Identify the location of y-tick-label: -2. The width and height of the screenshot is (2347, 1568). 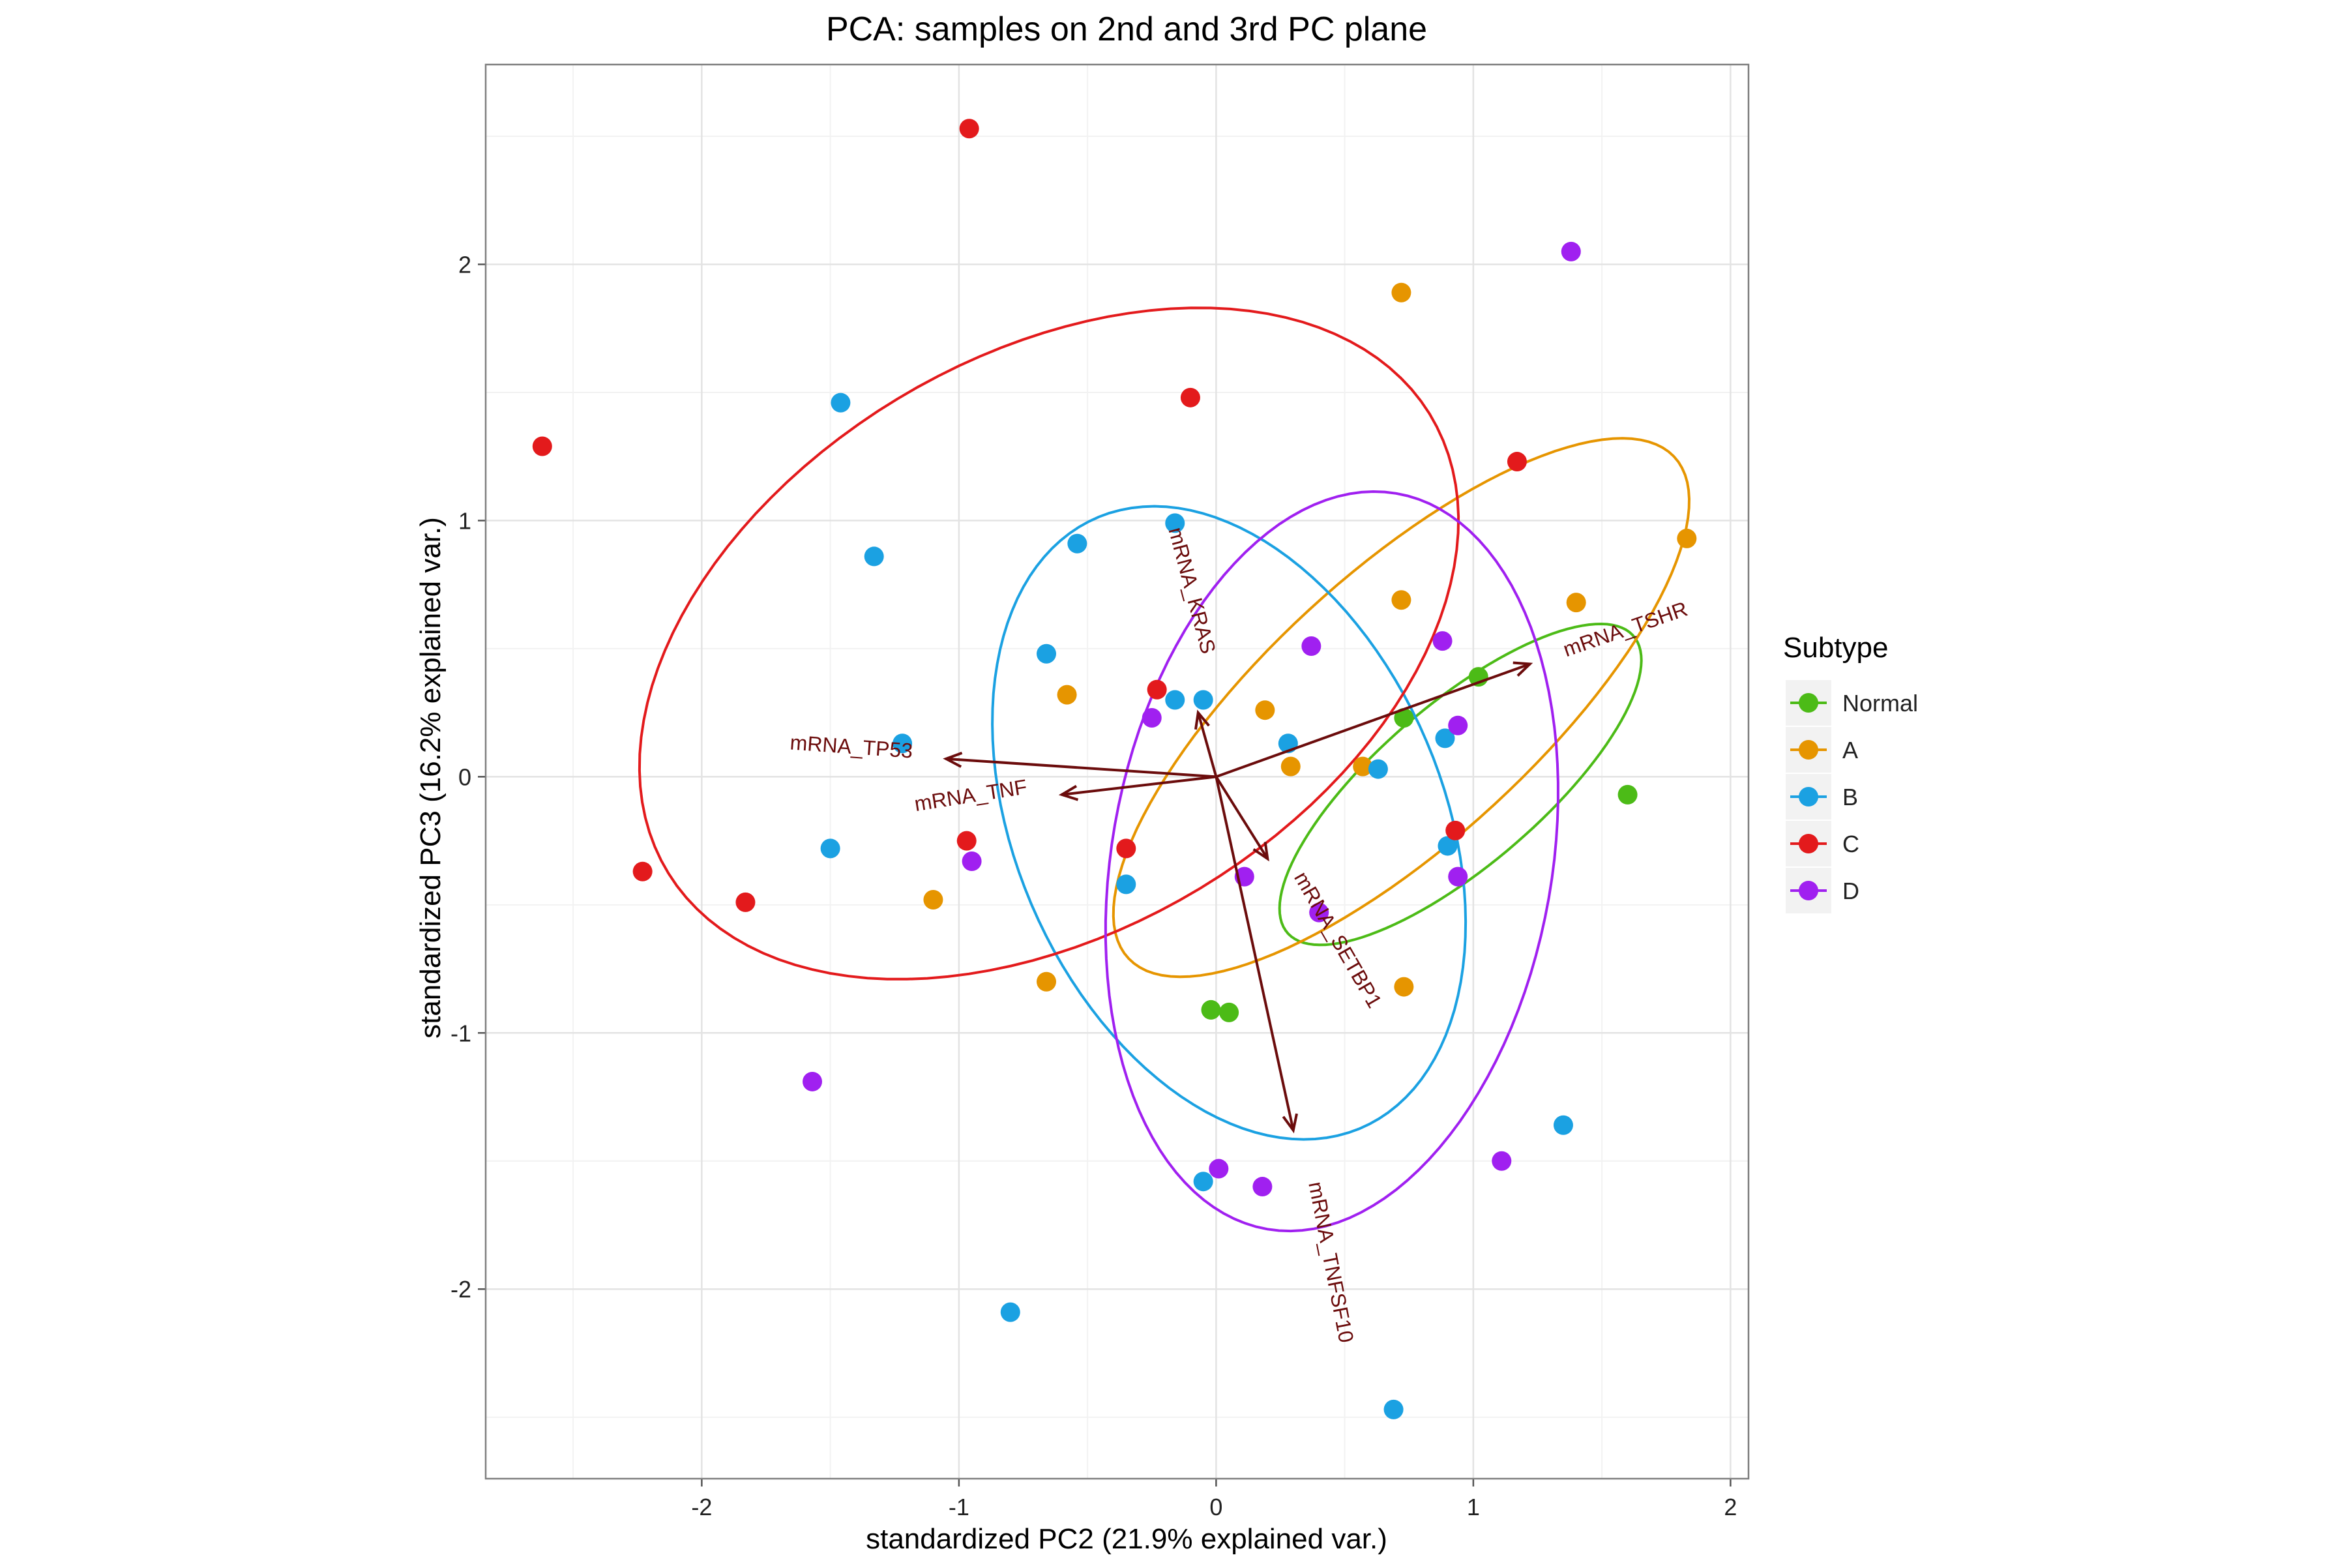
(461, 1290).